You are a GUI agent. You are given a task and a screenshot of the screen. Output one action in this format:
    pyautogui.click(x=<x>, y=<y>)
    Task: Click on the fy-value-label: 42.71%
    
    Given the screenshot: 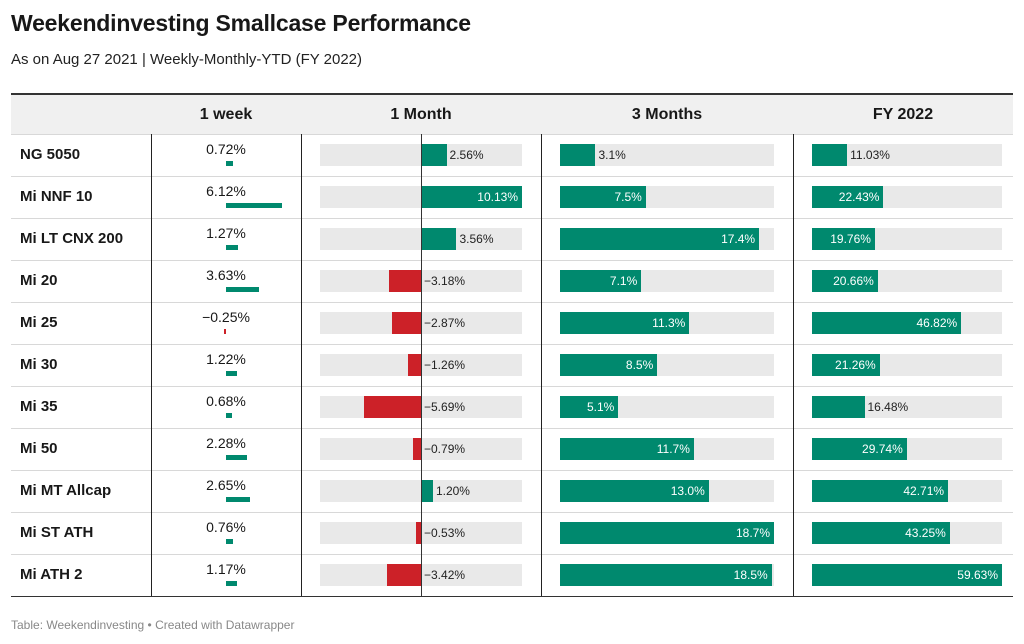 What is the action you would take?
    pyautogui.click(x=924, y=491)
    